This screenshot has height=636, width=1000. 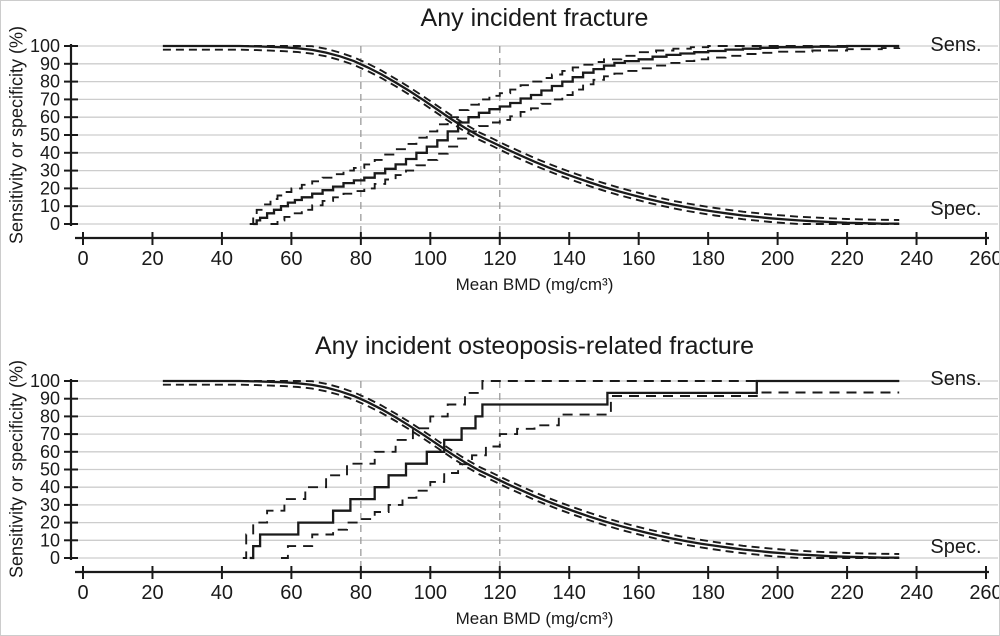 I want to click on panel2-x-axis-title: Mean BMD (mg/cm³), so click(x=534, y=618).